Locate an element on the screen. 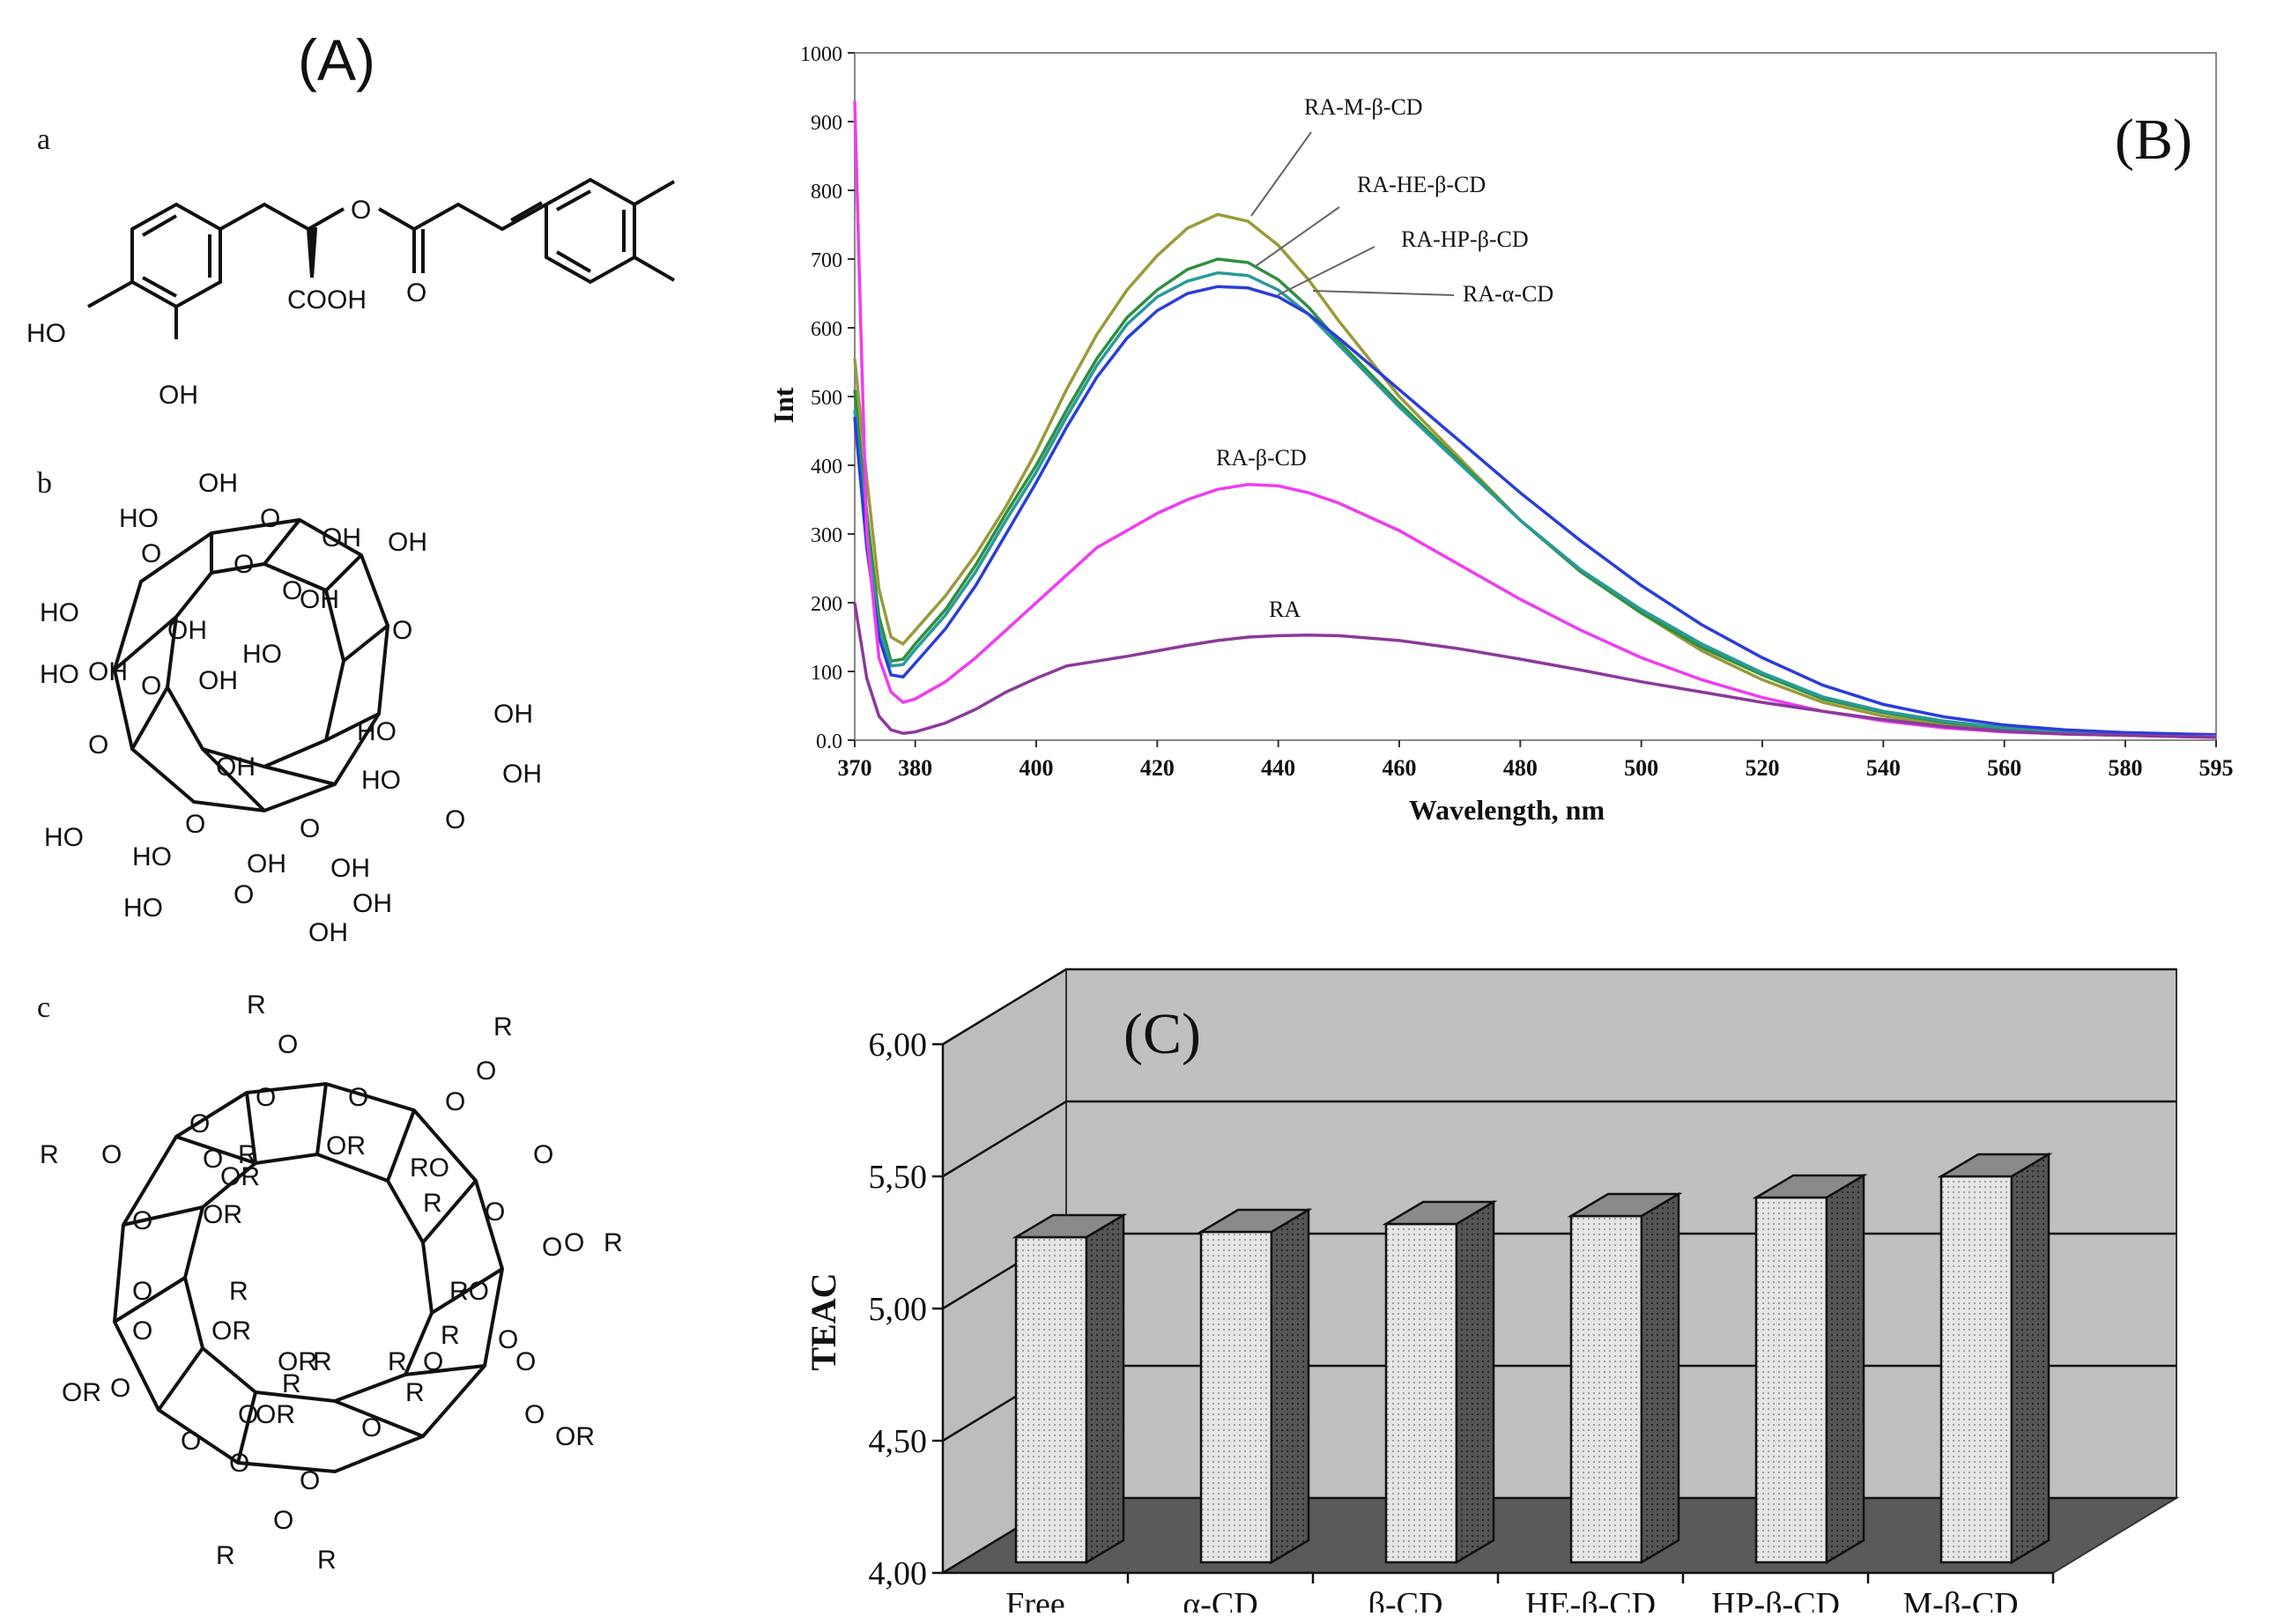  c-group-22: O is located at coordinates (552, 1247).